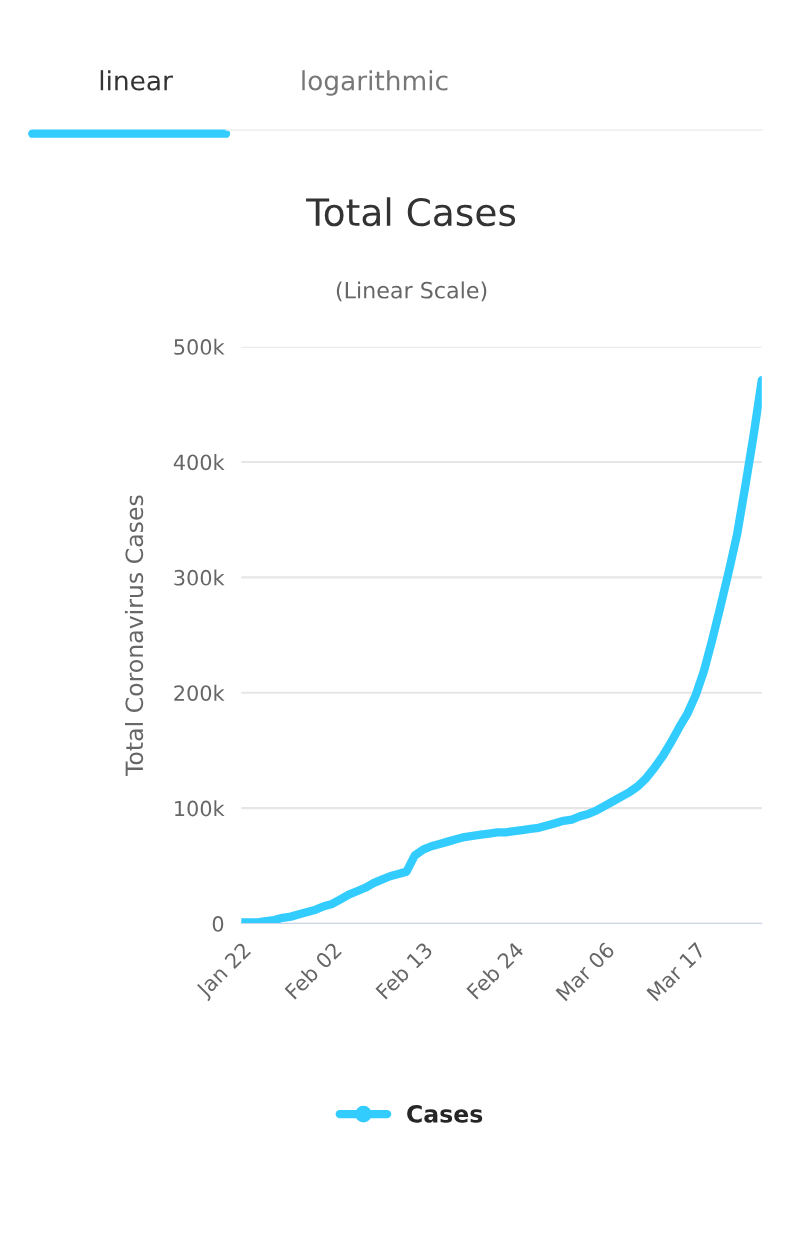  What do you see at coordinates (585, 971) in the screenshot?
I see `x-tick-label: Mar 06` at bounding box center [585, 971].